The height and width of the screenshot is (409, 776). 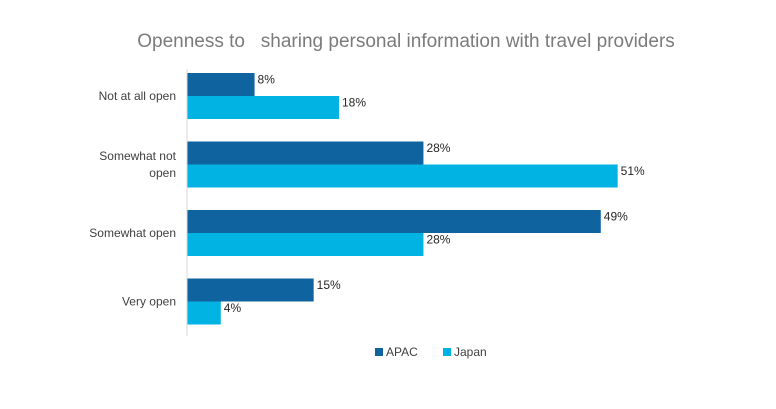 I want to click on data-label: 49%, so click(x=616, y=217).